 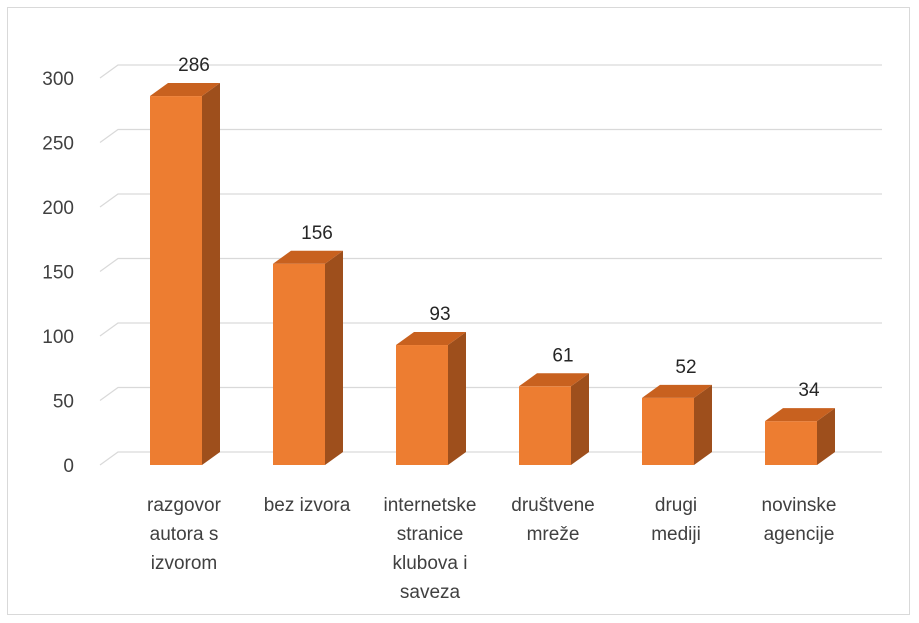 I want to click on data-label: 93, so click(x=439, y=314).